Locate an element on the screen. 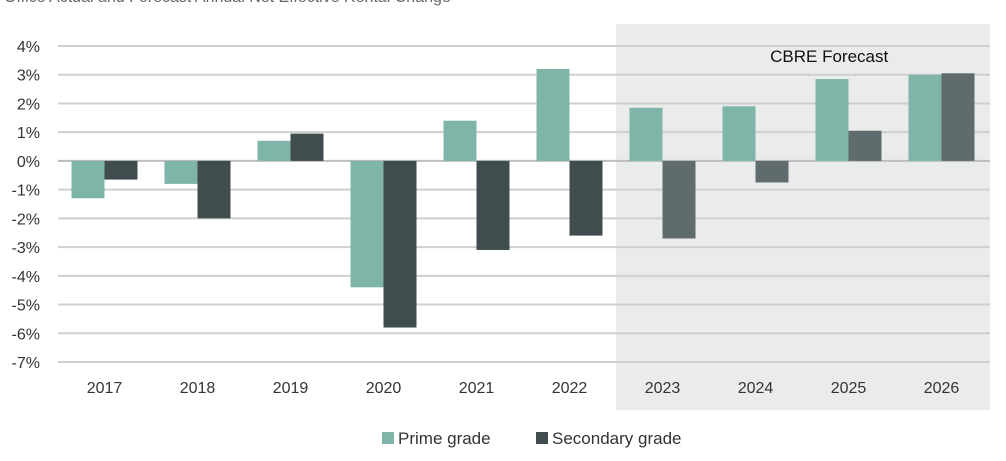 The image size is (1006, 461). bar-prime-2026 is located at coordinates (925, 117).